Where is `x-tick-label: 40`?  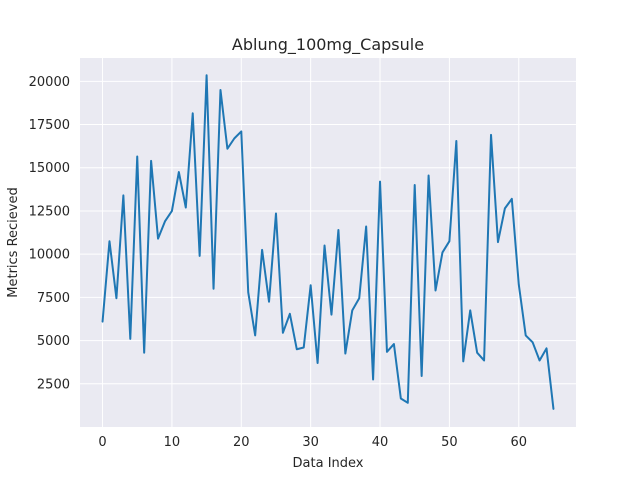 x-tick-label: 40 is located at coordinates (380, 442).